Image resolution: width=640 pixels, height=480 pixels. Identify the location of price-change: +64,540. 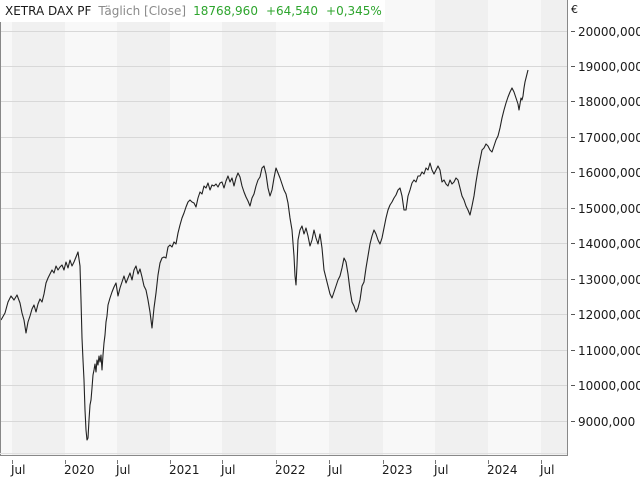
(292, 11).